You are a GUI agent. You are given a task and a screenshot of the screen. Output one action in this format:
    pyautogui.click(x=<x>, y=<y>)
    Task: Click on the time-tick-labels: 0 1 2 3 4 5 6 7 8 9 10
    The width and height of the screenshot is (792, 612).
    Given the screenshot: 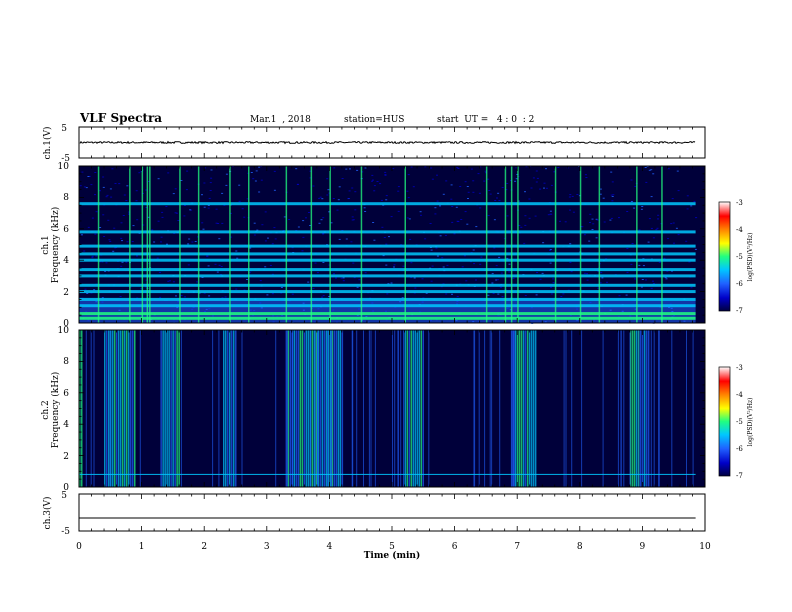 What is the action you would take?
    pyautogui.click(x=393, y=547)
    